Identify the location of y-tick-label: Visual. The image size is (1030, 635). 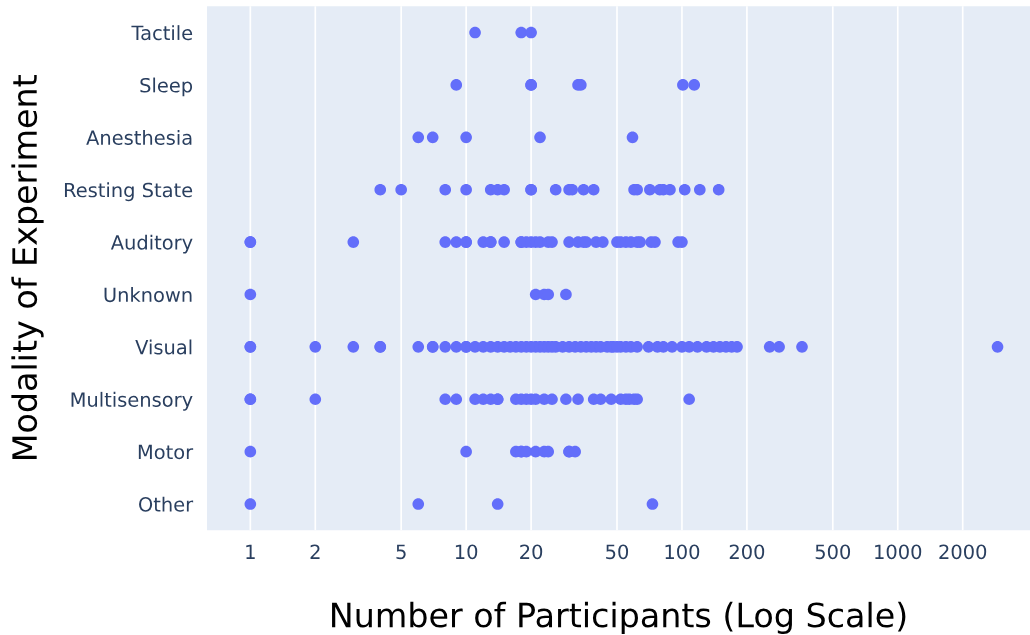
(163, 347).